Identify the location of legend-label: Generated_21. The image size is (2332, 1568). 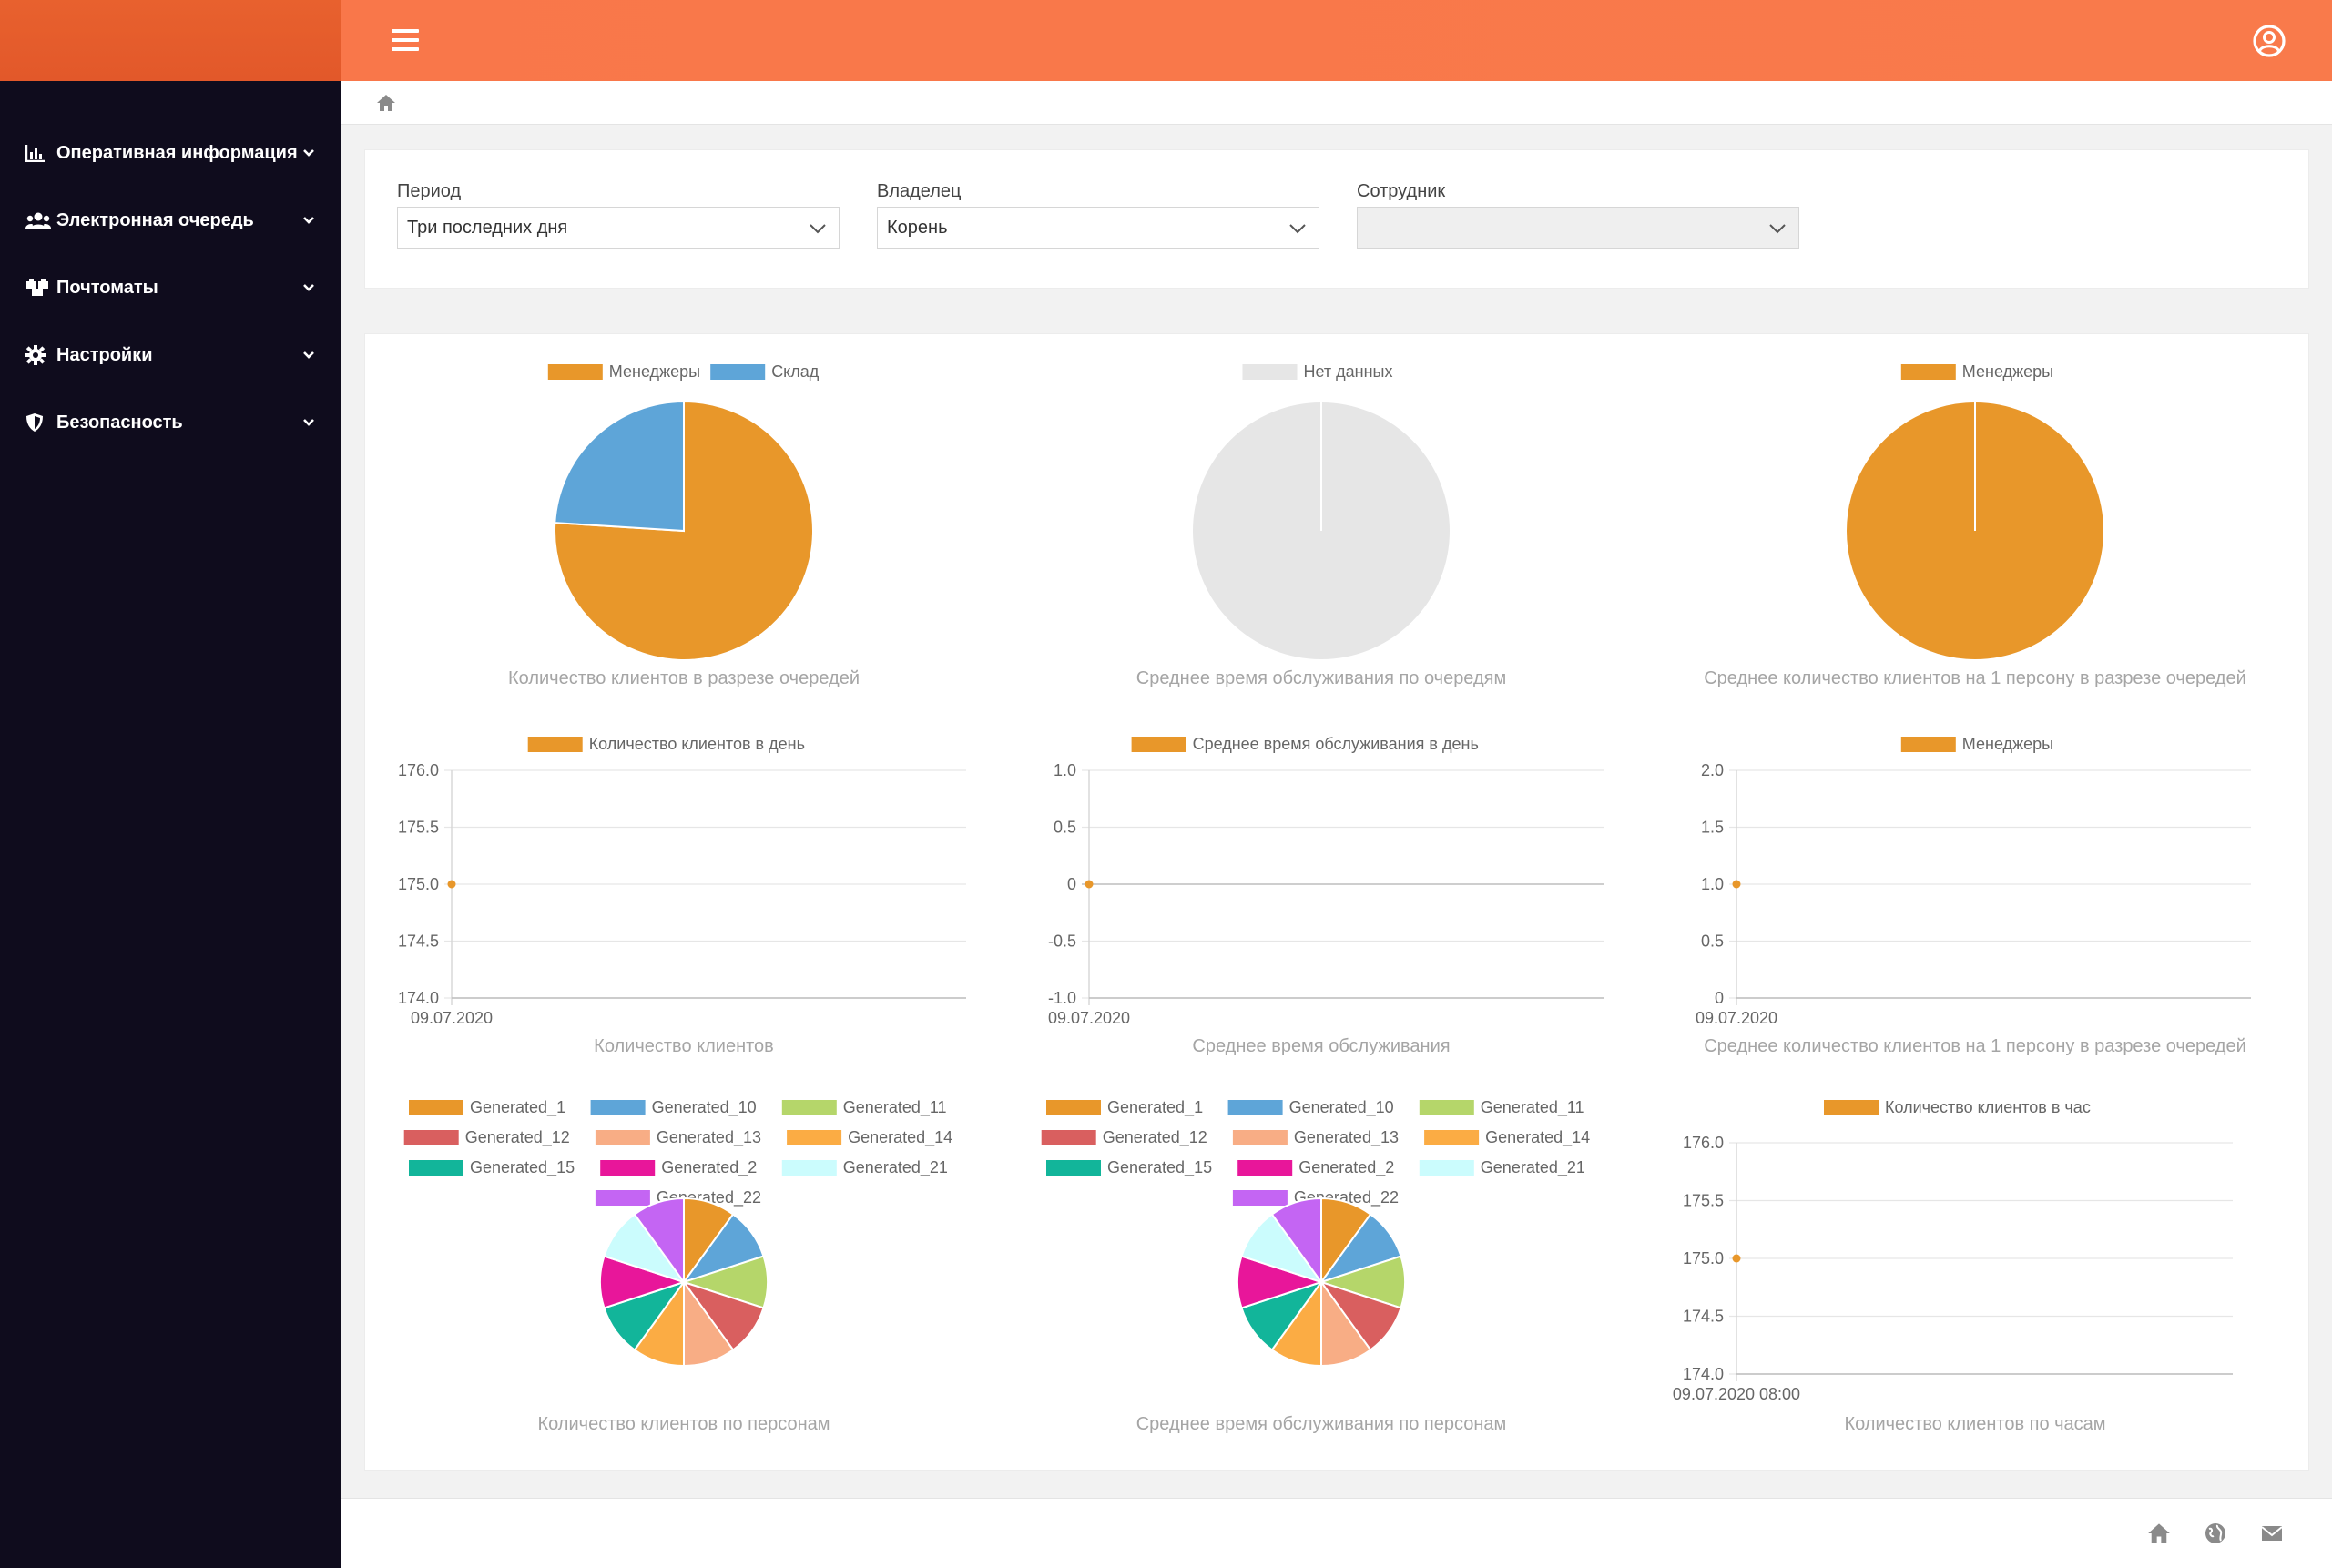
(1533, 1167).